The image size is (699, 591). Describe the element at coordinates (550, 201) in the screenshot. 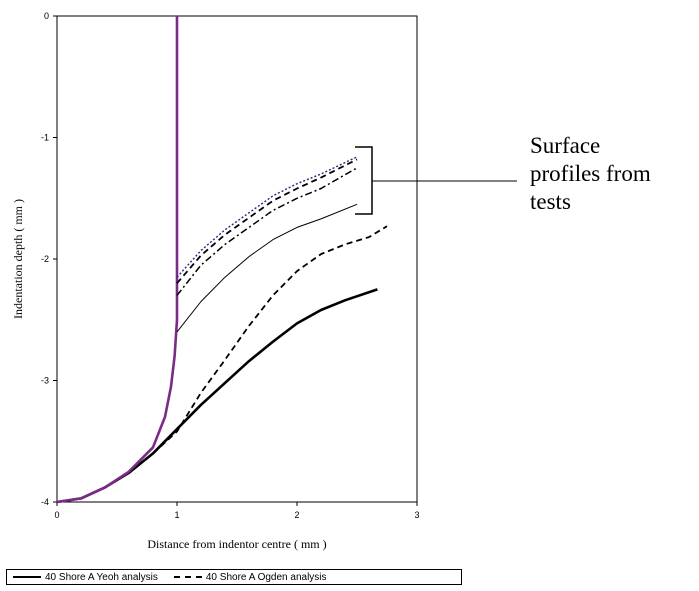

I see `annotation-line: tests` at that location.